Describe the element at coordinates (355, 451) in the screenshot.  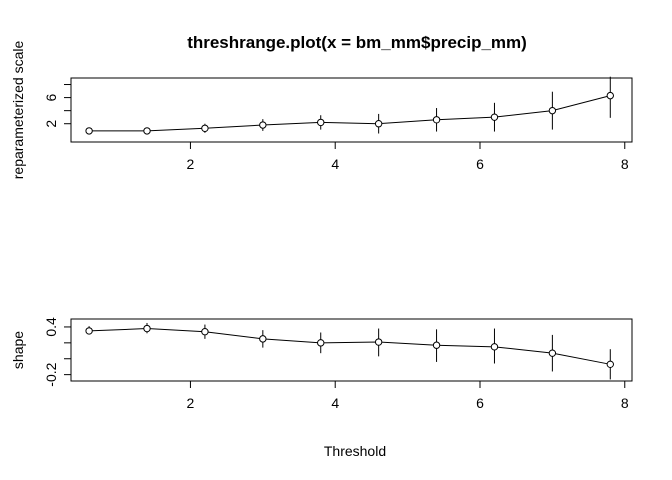
I see `x-axis-label: Threshold` at that location.